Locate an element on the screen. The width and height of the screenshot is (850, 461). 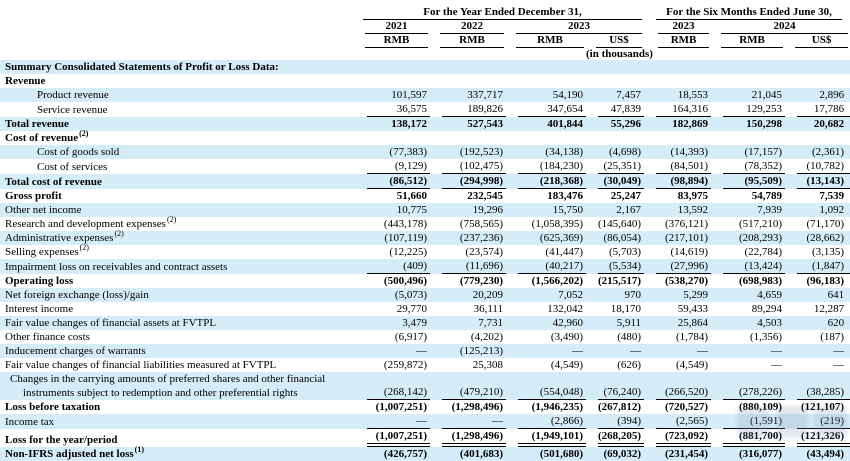
cell-value: (10,782) is located at coordinates (817, 166).